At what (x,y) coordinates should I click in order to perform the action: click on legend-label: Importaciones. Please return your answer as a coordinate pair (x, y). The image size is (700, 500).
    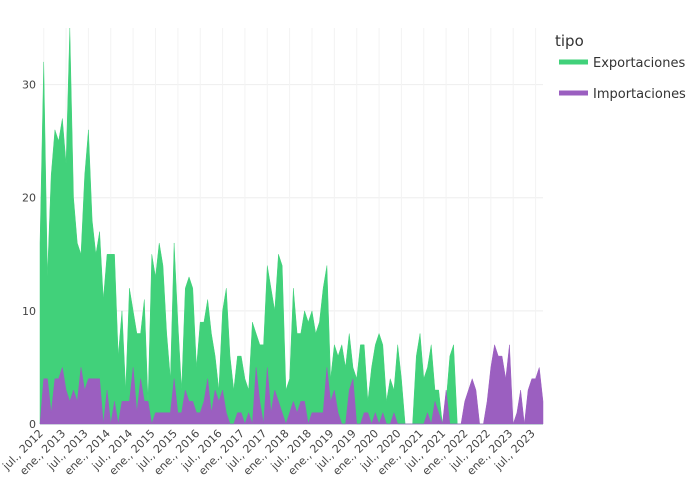
    Looking at the image, I should click on (639, 94).